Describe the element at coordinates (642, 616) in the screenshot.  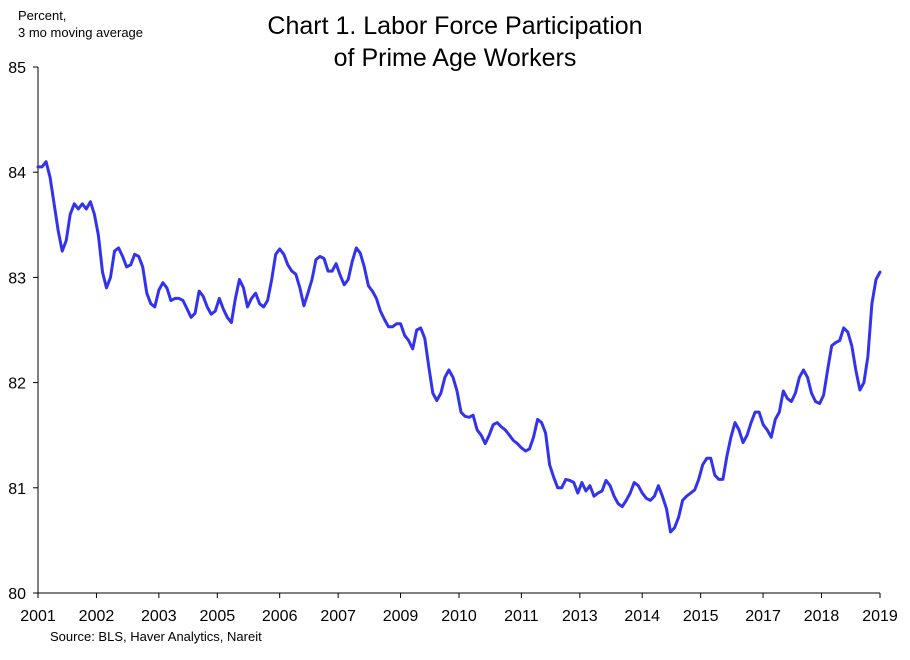
I see `x-tick-label: 2014` at that location.